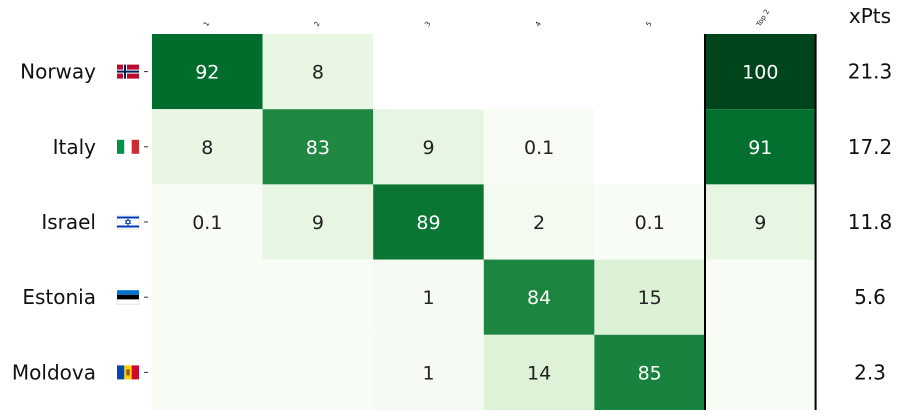 Image resolution: width=900 pixels, height=417 pixels. What do you see at coordinates (54, 372) in the screenshot?
I see `row-label: Moldova` at bounding box center [54, 372].